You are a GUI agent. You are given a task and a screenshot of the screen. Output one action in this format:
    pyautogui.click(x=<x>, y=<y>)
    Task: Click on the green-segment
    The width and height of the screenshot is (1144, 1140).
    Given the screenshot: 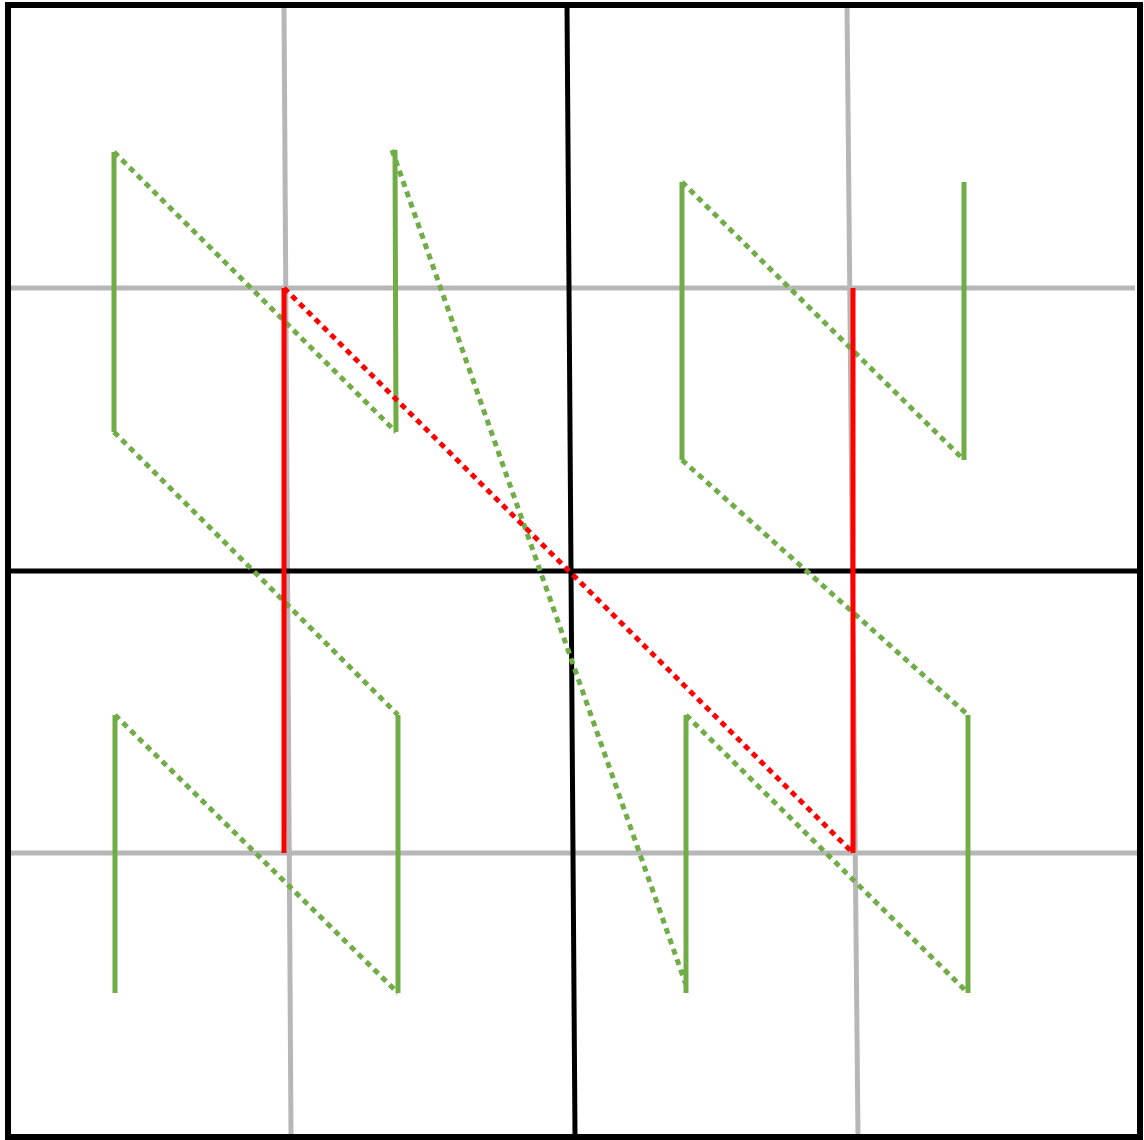 What is the action you would take?
    pyautogui.click(x=395, y=291)
    